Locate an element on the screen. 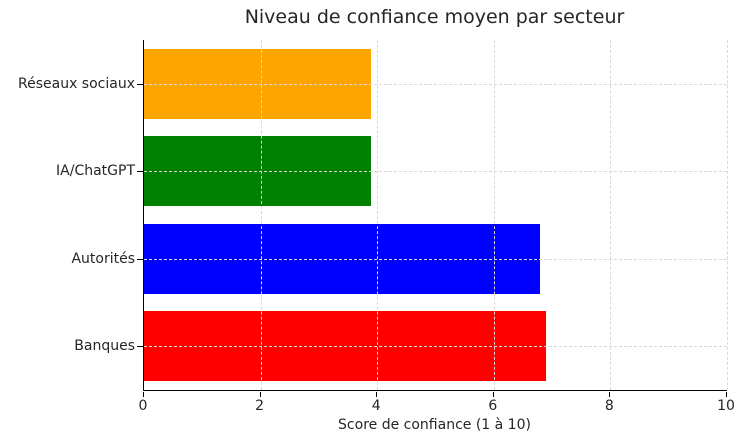 The height and width of the screenshot is (444, 745). y-tick-label-autorit-s: Autorités is located at coordinates (103, 258).